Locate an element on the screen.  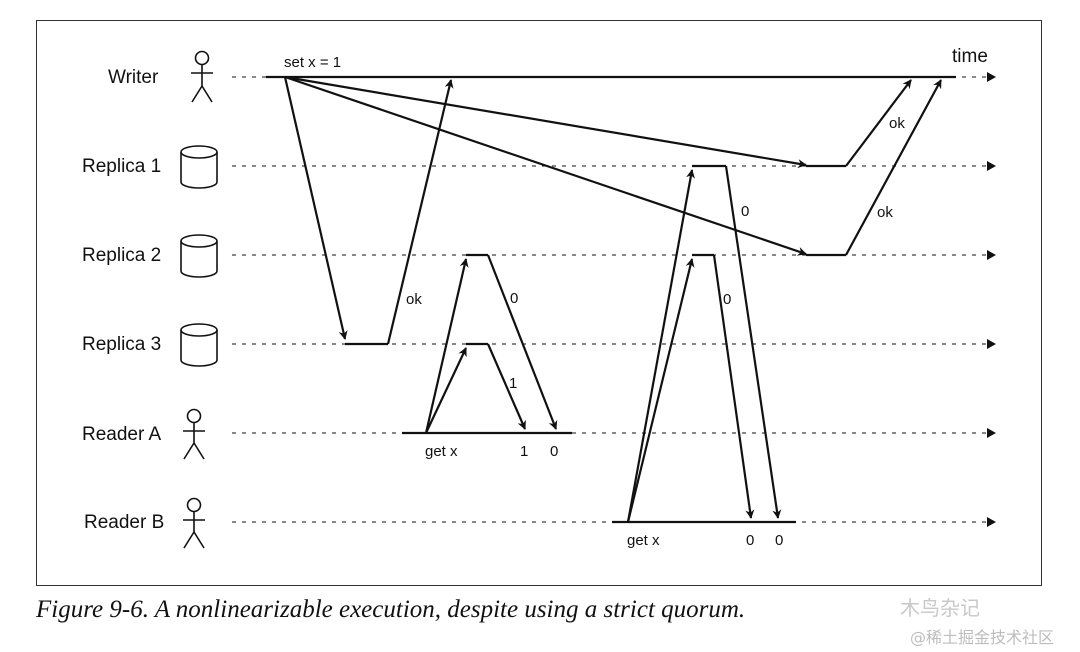
ok-label-replica1: ok is located at coordinates (897, 123).